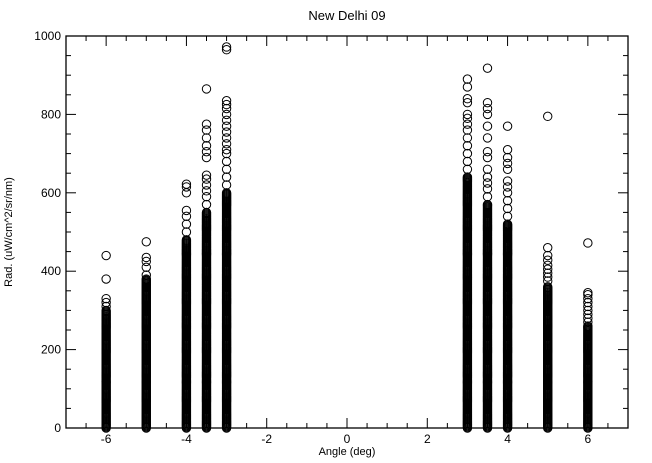 Image resolution: width=652 pixels, height=463 pixels. What do you see at coordinates (57, 428) in the screenshot?
I see `y-tick-label: 0` at bounding box center [57, 428].